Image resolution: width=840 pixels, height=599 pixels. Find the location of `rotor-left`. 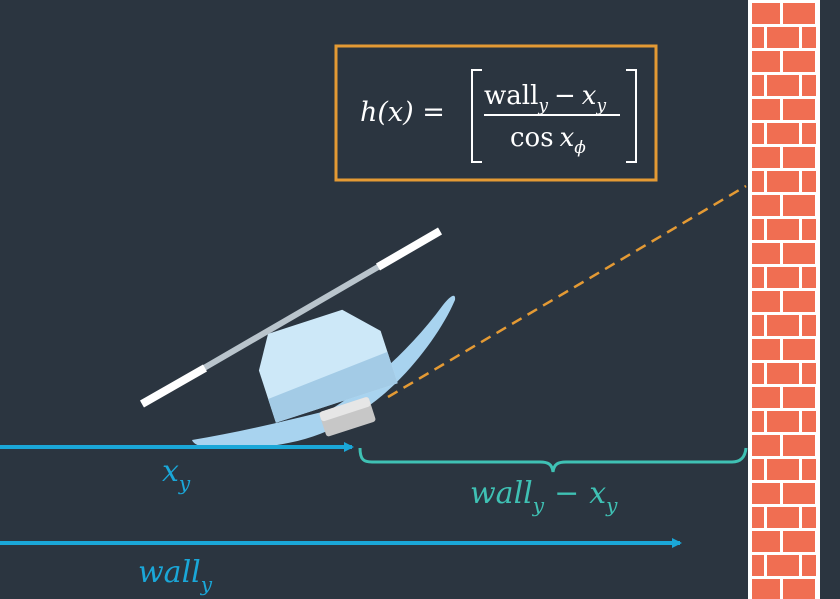

rotor-left is located at coordinates (173, 386).